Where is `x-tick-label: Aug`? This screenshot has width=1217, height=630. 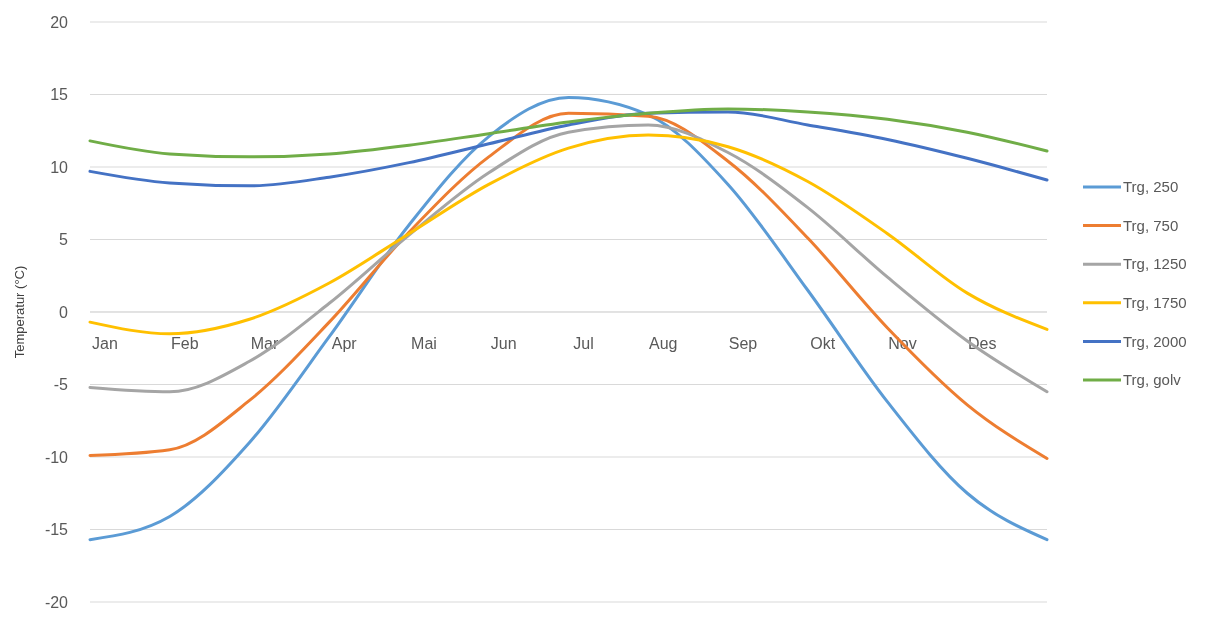 x-tick-label: Aug is located at coordinates (663, 343).